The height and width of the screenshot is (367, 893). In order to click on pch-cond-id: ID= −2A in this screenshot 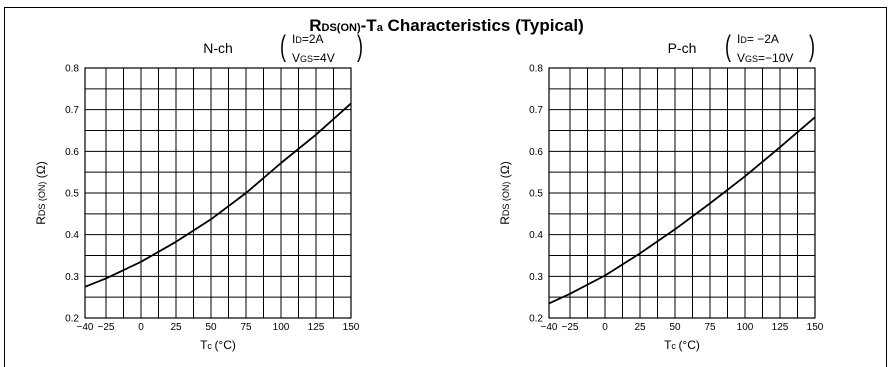, I will do `click(758, 39)`.